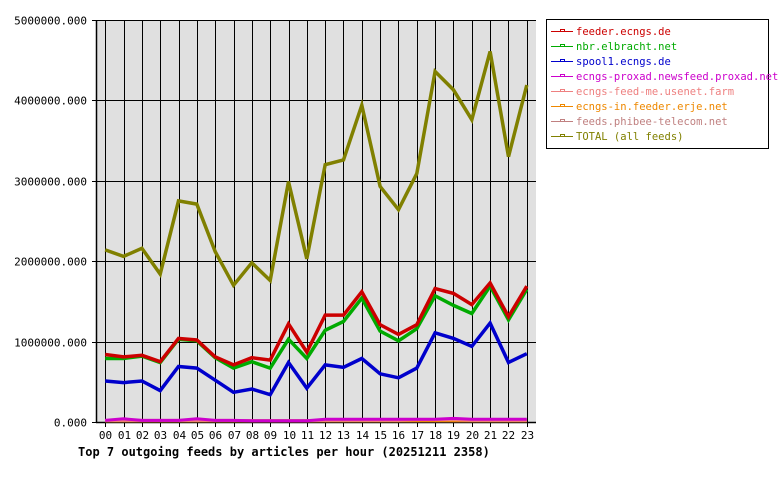 Image resolution: width=780 pixels, height=480 pixels. I want to click on series-line-feeder-ecngs-de, so click(316, 323).